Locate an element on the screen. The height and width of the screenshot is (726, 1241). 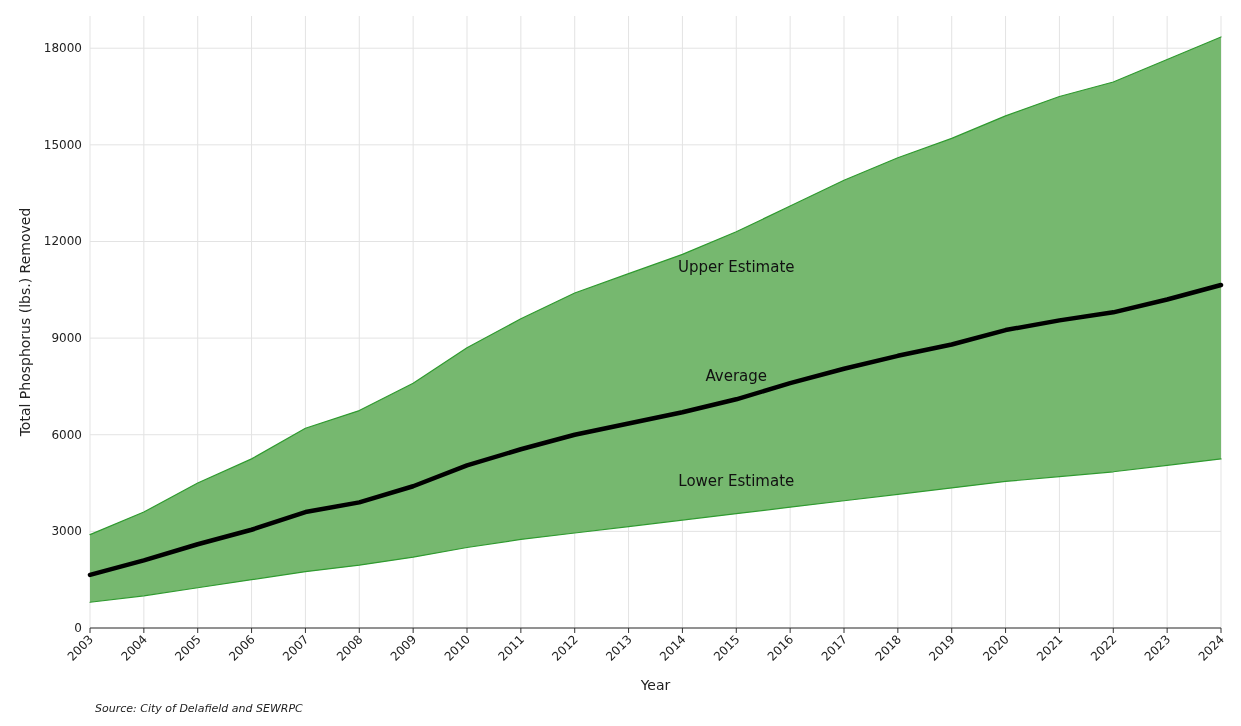
y-tick-label: 12000 is located at coordinates (62, 241).